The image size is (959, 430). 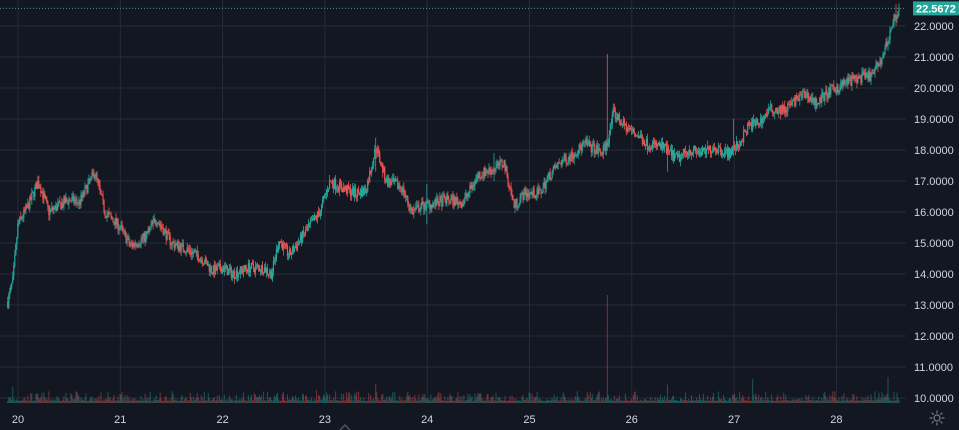 What do you see at coordinates (345, 426) in the screenshot?
I see `chevron-up-icon` at bounding box center [345, 426].